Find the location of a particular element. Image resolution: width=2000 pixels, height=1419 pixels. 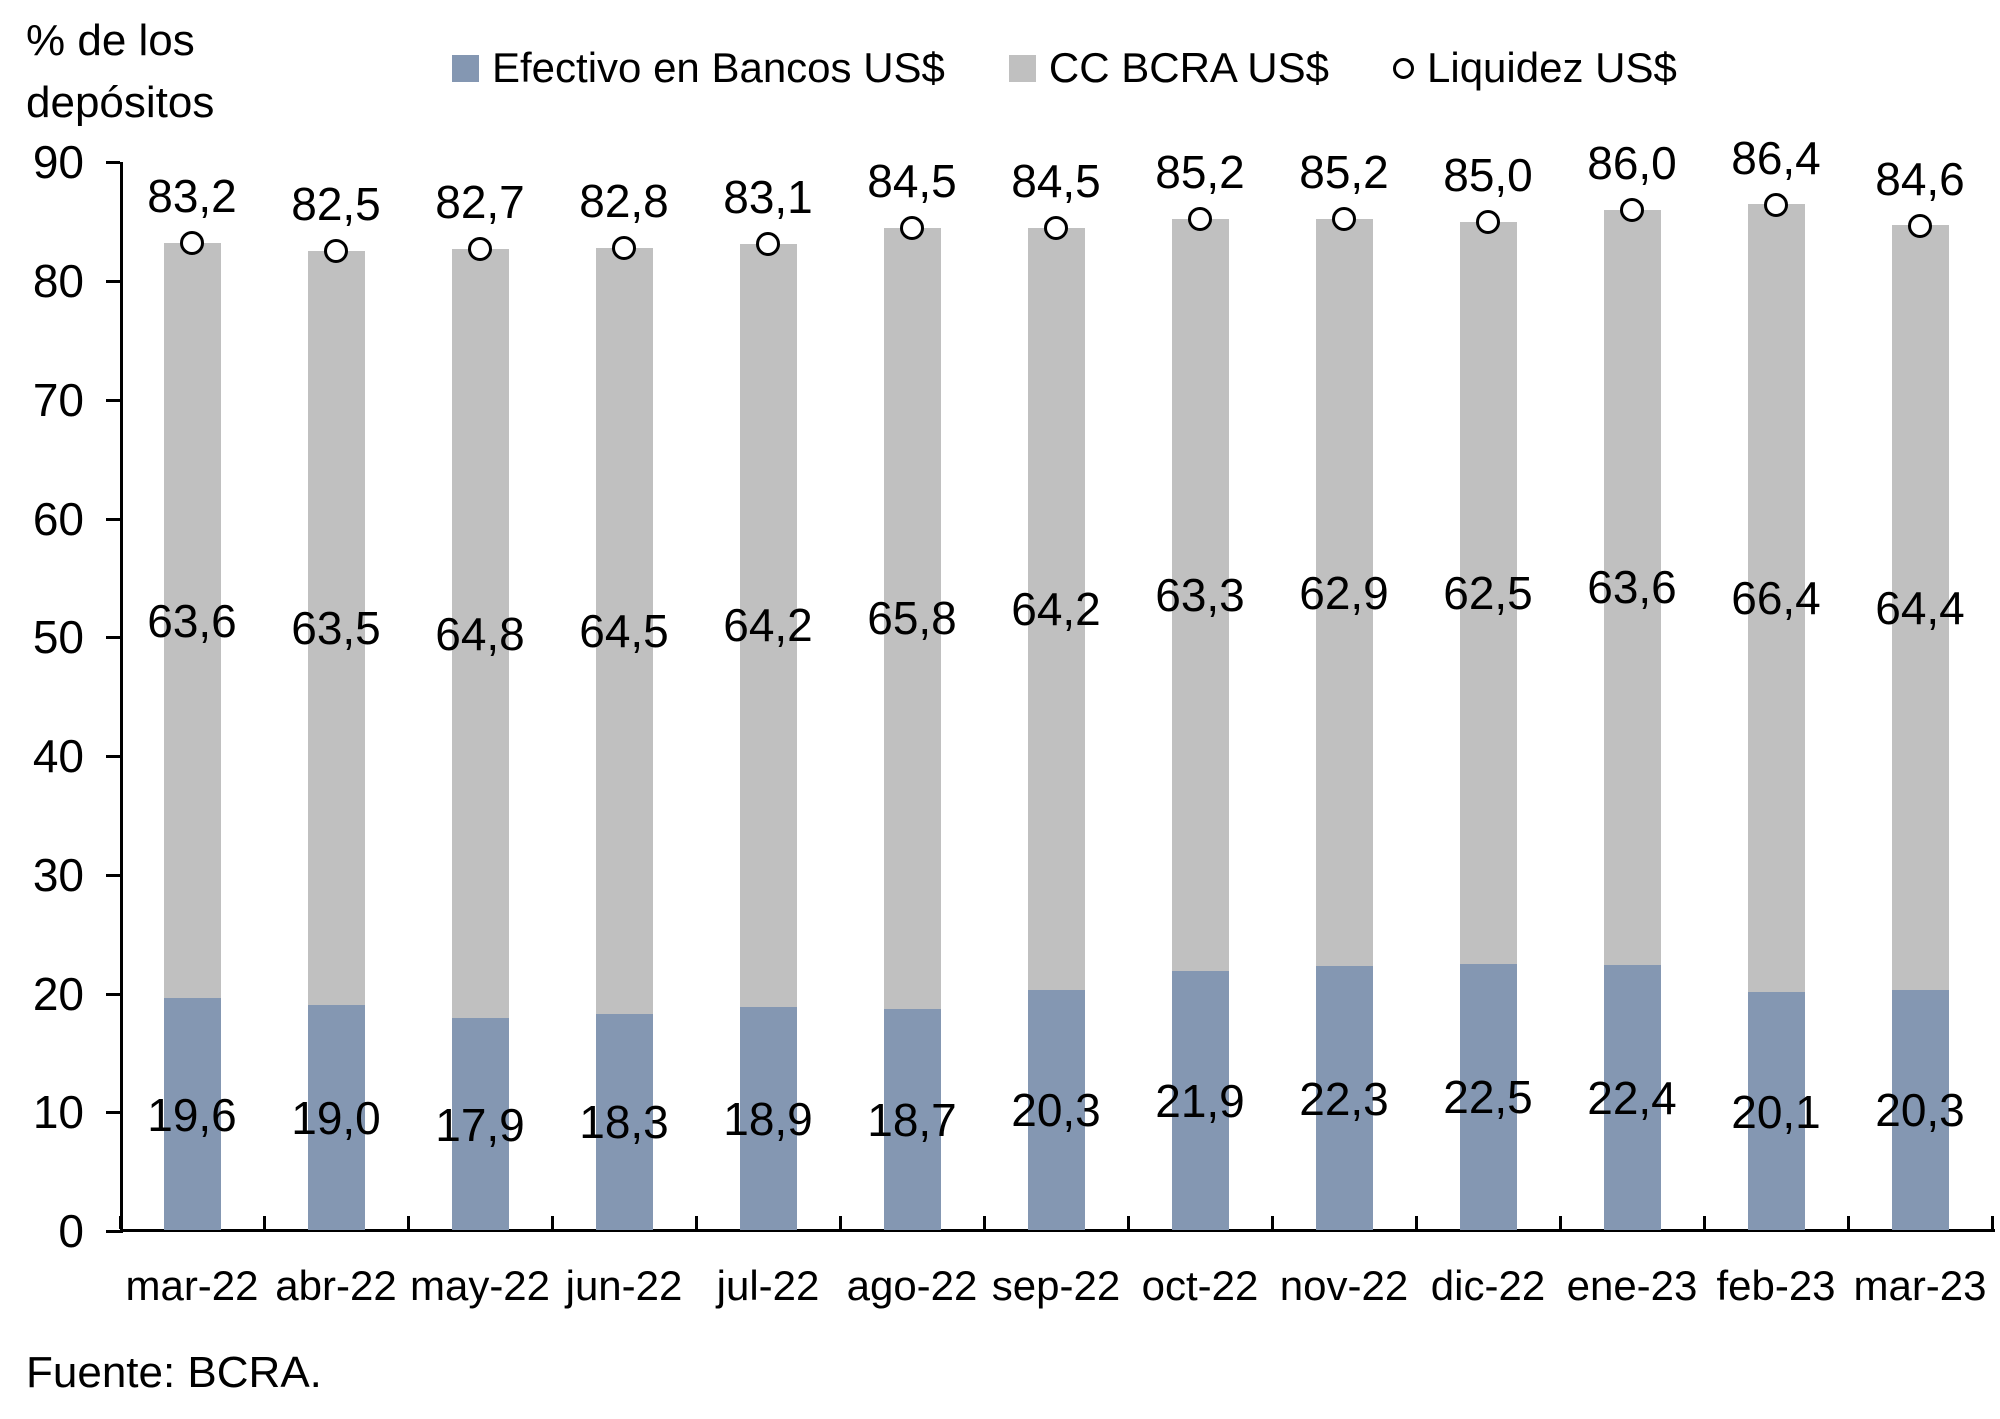

x-axis-line is located at coordinates (1057, 1230).